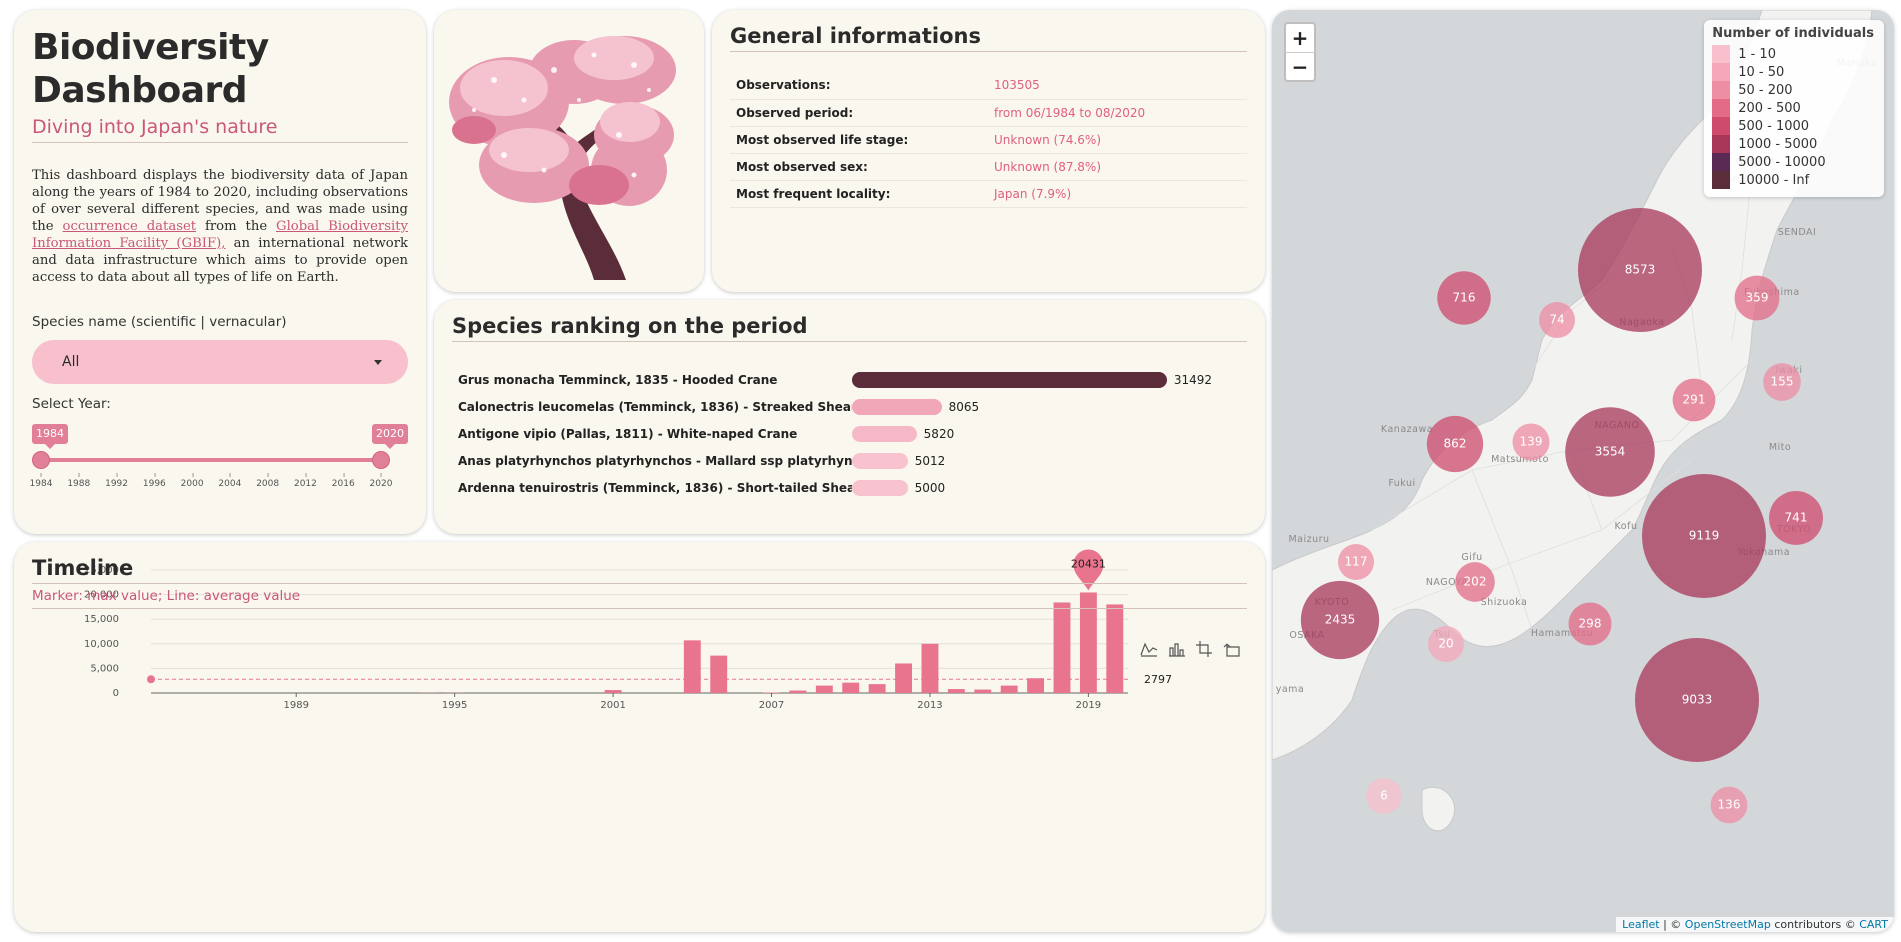 Image resolution: width=1901 pixels, height=942 pixels. What do you see at coordinates (1149, 649) in the screenshot?
I see `line-chart-icon` at bounding box center [1149, 649].